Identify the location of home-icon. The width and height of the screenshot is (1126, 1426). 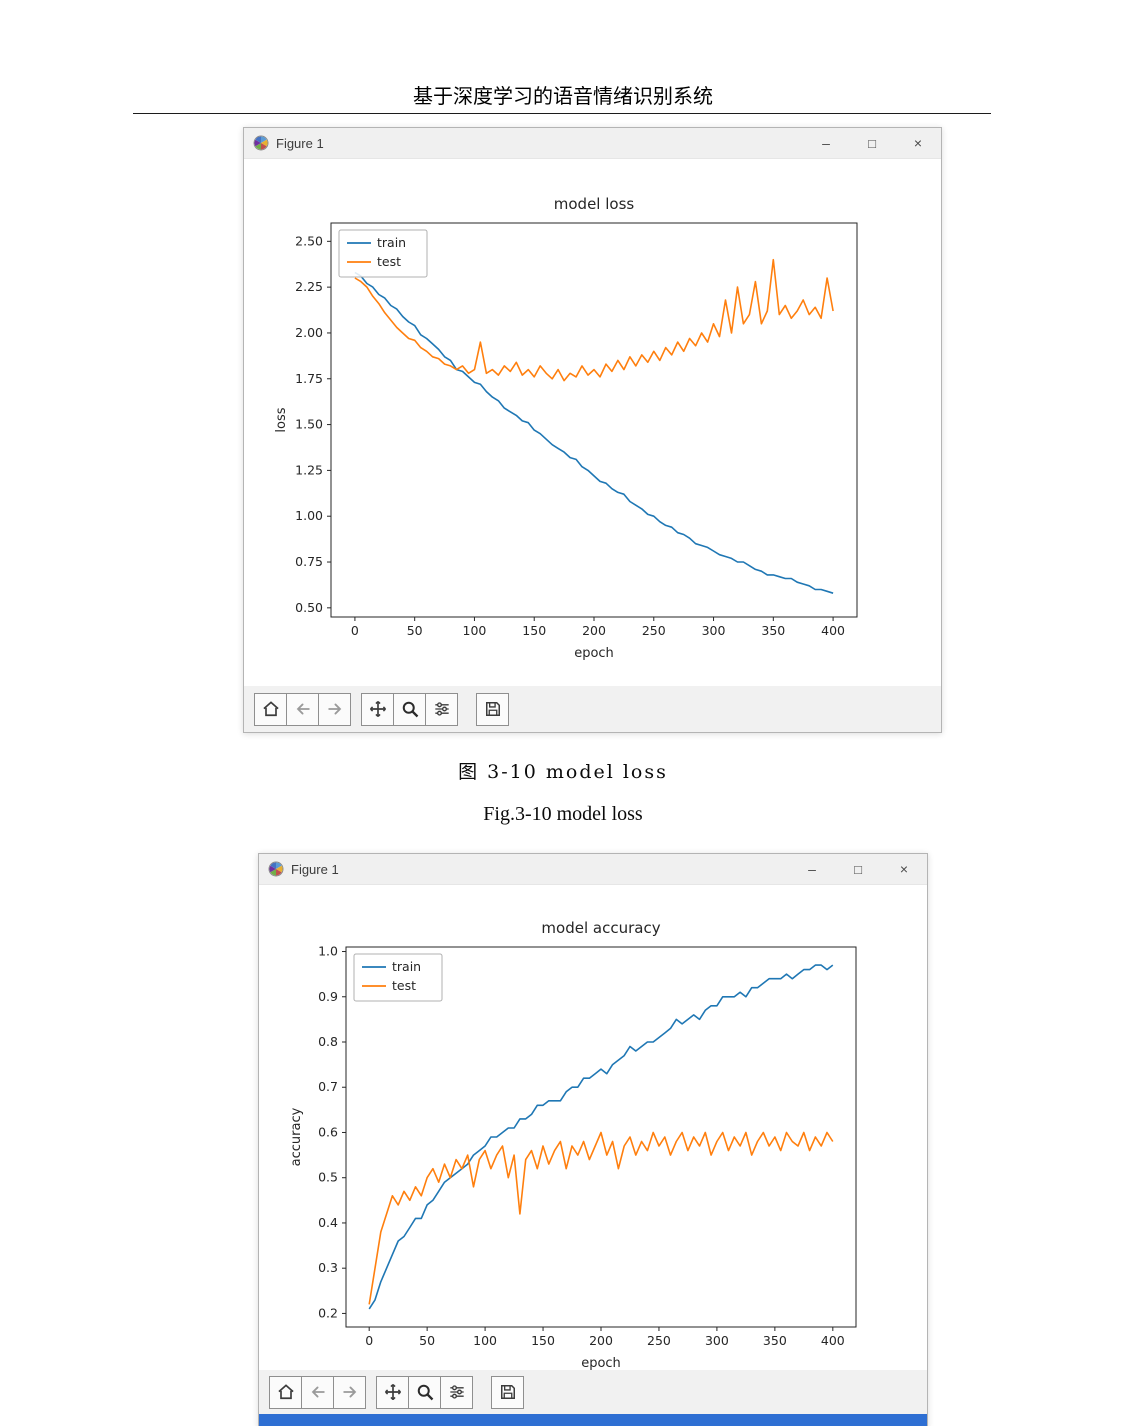
(270, 709).